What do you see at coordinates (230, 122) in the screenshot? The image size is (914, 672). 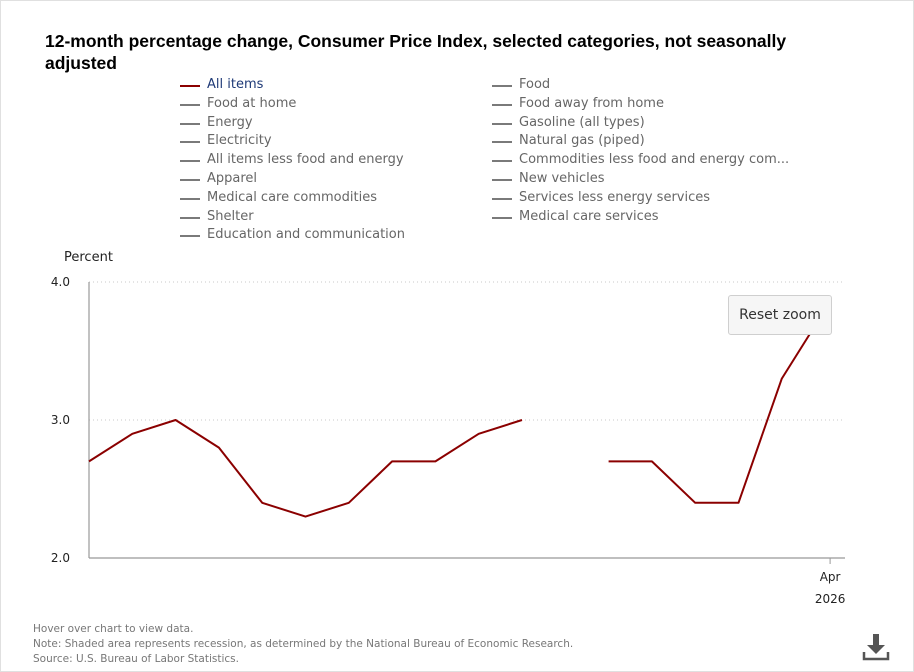 I see `legend-label: Energy` at bounding box center [230, 122].